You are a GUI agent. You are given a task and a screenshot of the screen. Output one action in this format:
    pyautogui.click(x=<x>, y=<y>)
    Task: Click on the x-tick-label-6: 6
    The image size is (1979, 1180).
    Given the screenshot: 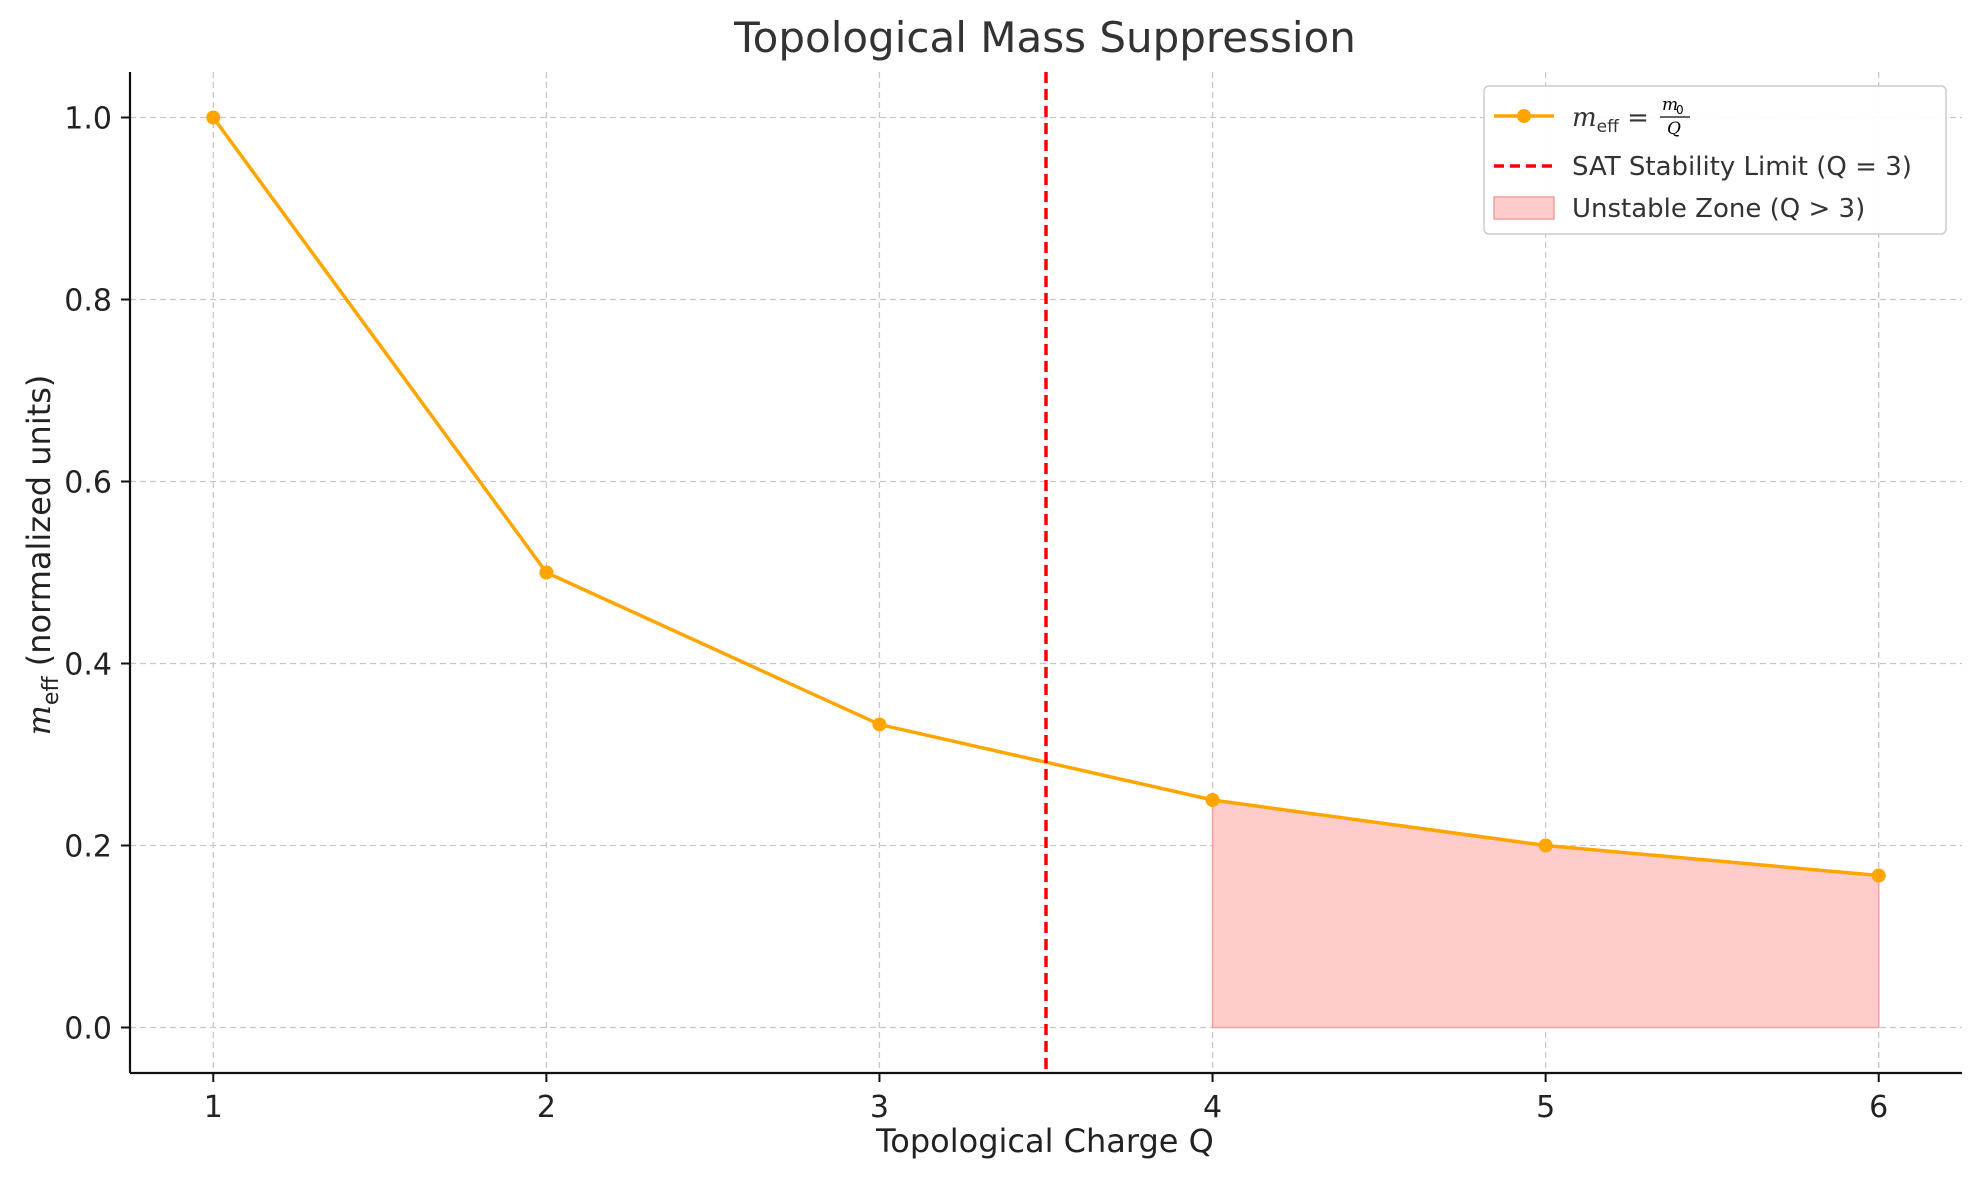 What is the action you would take?
    pyautogui.click(x=1878, y=1107)
    